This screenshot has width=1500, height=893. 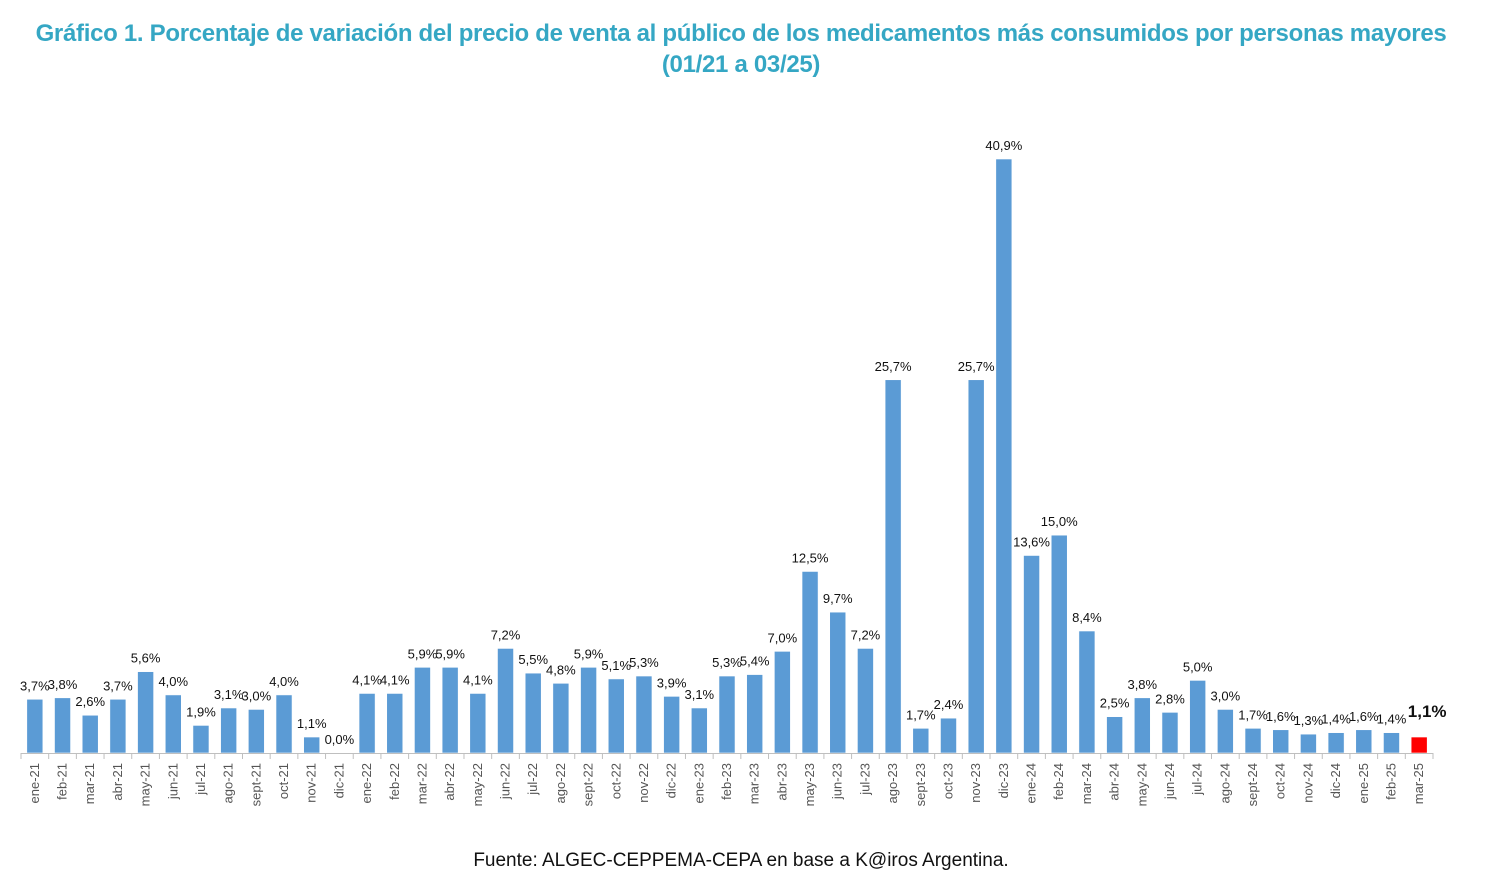 What do you see at coordinates (561, 669) in the screenshot?
I see `data-label: 4,8%` at bounding box center [561, 669].